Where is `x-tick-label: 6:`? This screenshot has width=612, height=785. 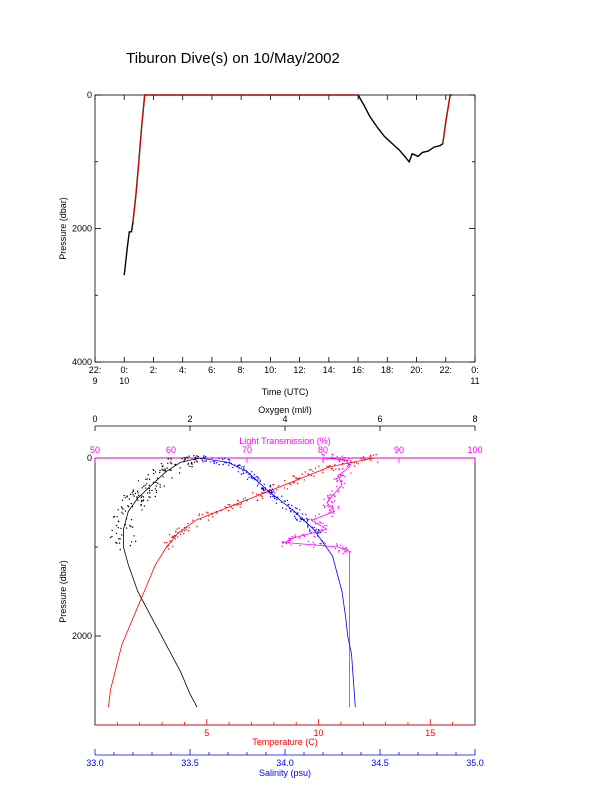 x-tick-label: 6: is located at coordinates (212, 370).